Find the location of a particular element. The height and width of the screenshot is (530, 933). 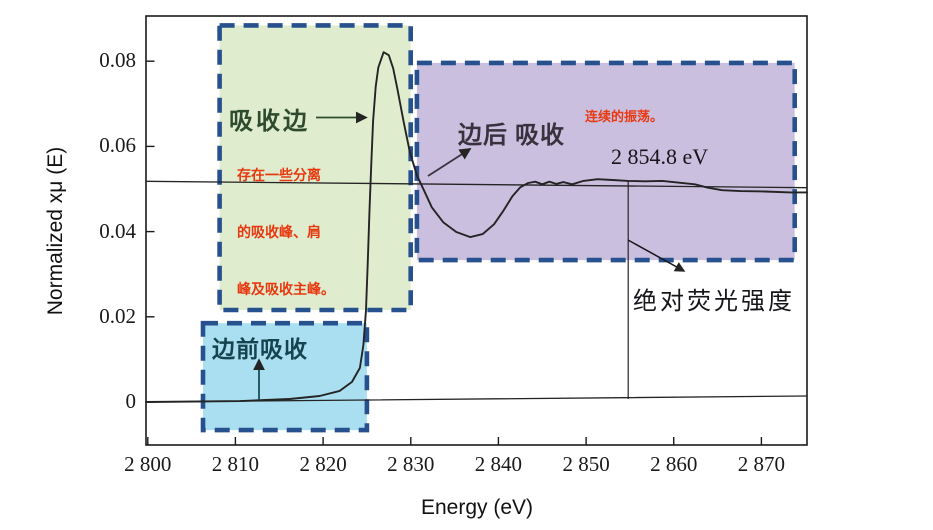

x-tick-label: 2 860 is located at coordinates (674, 464).